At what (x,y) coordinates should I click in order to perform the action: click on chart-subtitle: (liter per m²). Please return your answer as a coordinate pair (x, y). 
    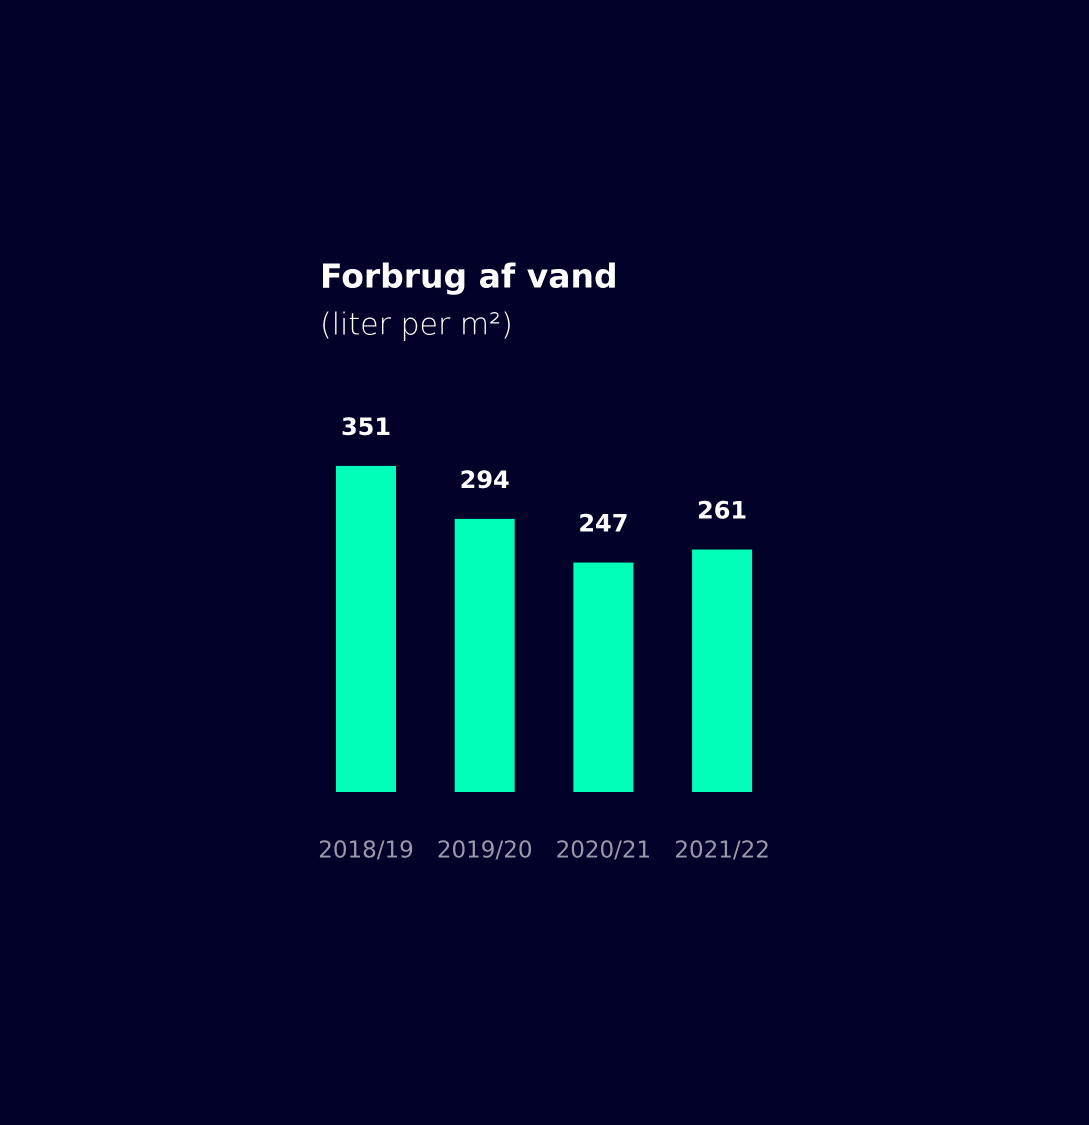
    Looking at the image, I should click on (416, 325).